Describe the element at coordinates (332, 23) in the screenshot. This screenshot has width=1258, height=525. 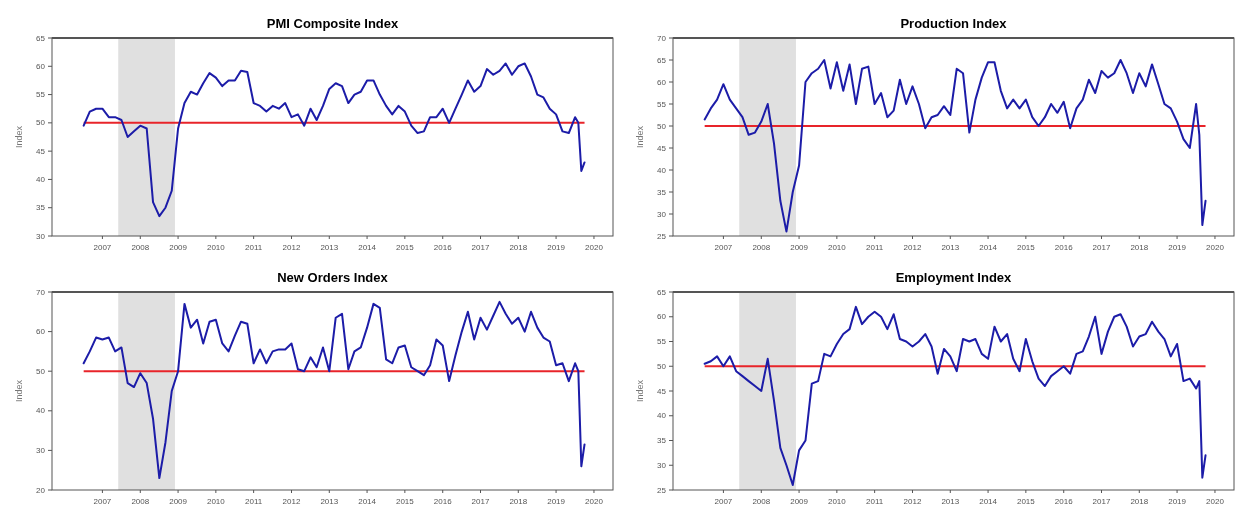
I see `chart-title: PMI Composite Index` at that location.